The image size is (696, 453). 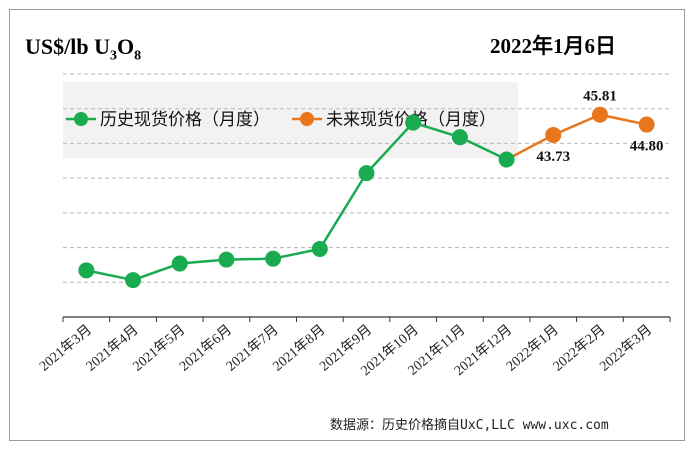 I want to click on legend-historical-label: 历史现货价格（月度）, so click(x=185, y=120).